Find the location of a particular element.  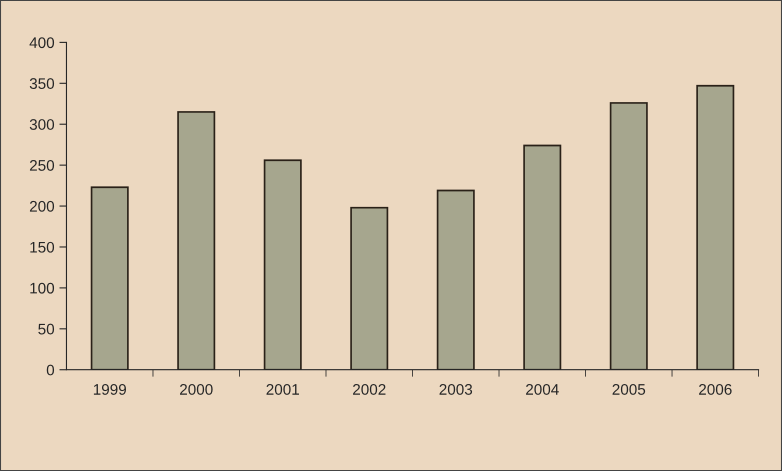

x-tick-label: 2002 is located at coordinates (369, 389).